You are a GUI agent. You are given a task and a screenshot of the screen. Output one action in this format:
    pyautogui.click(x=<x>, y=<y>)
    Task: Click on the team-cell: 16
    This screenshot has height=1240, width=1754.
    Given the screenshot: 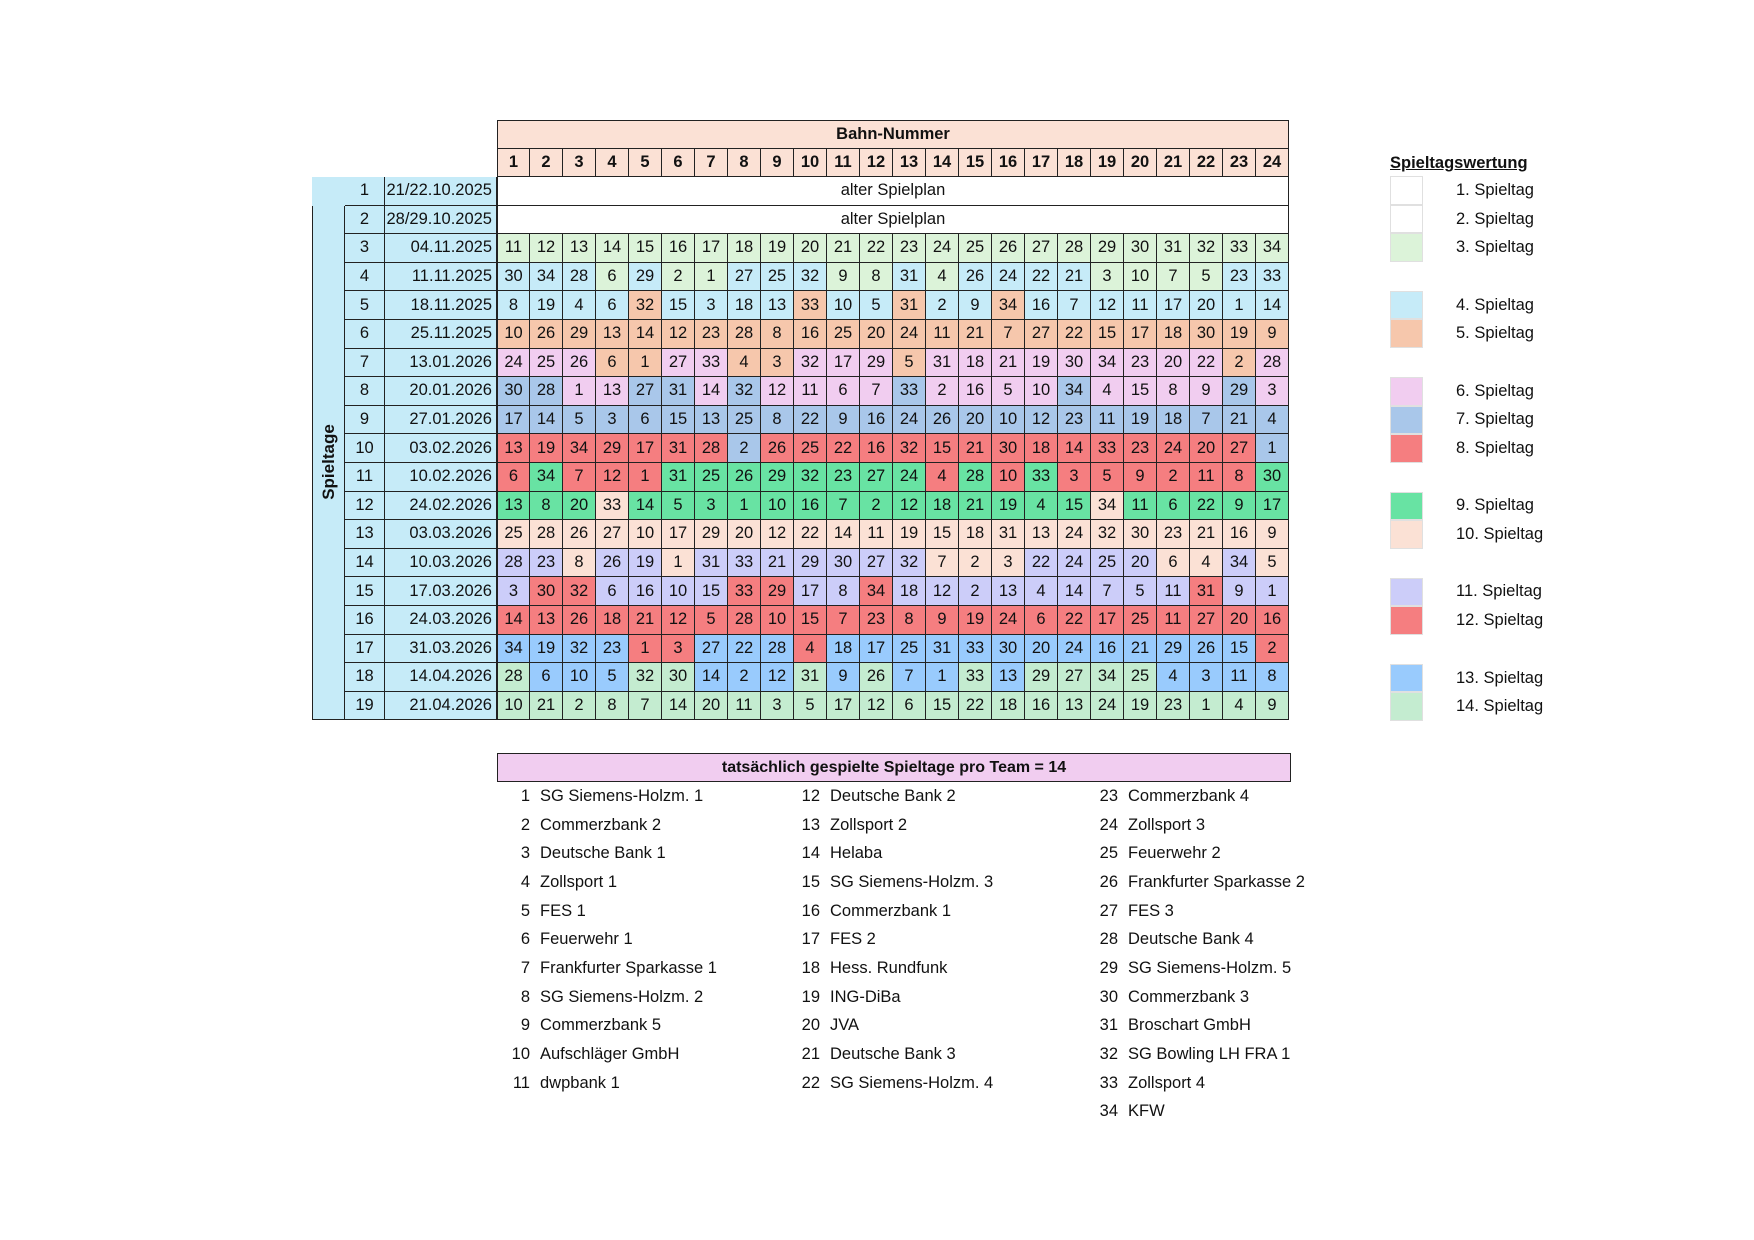 What is the action you would take?
    pyautogui.click(x=975, y=391)
    